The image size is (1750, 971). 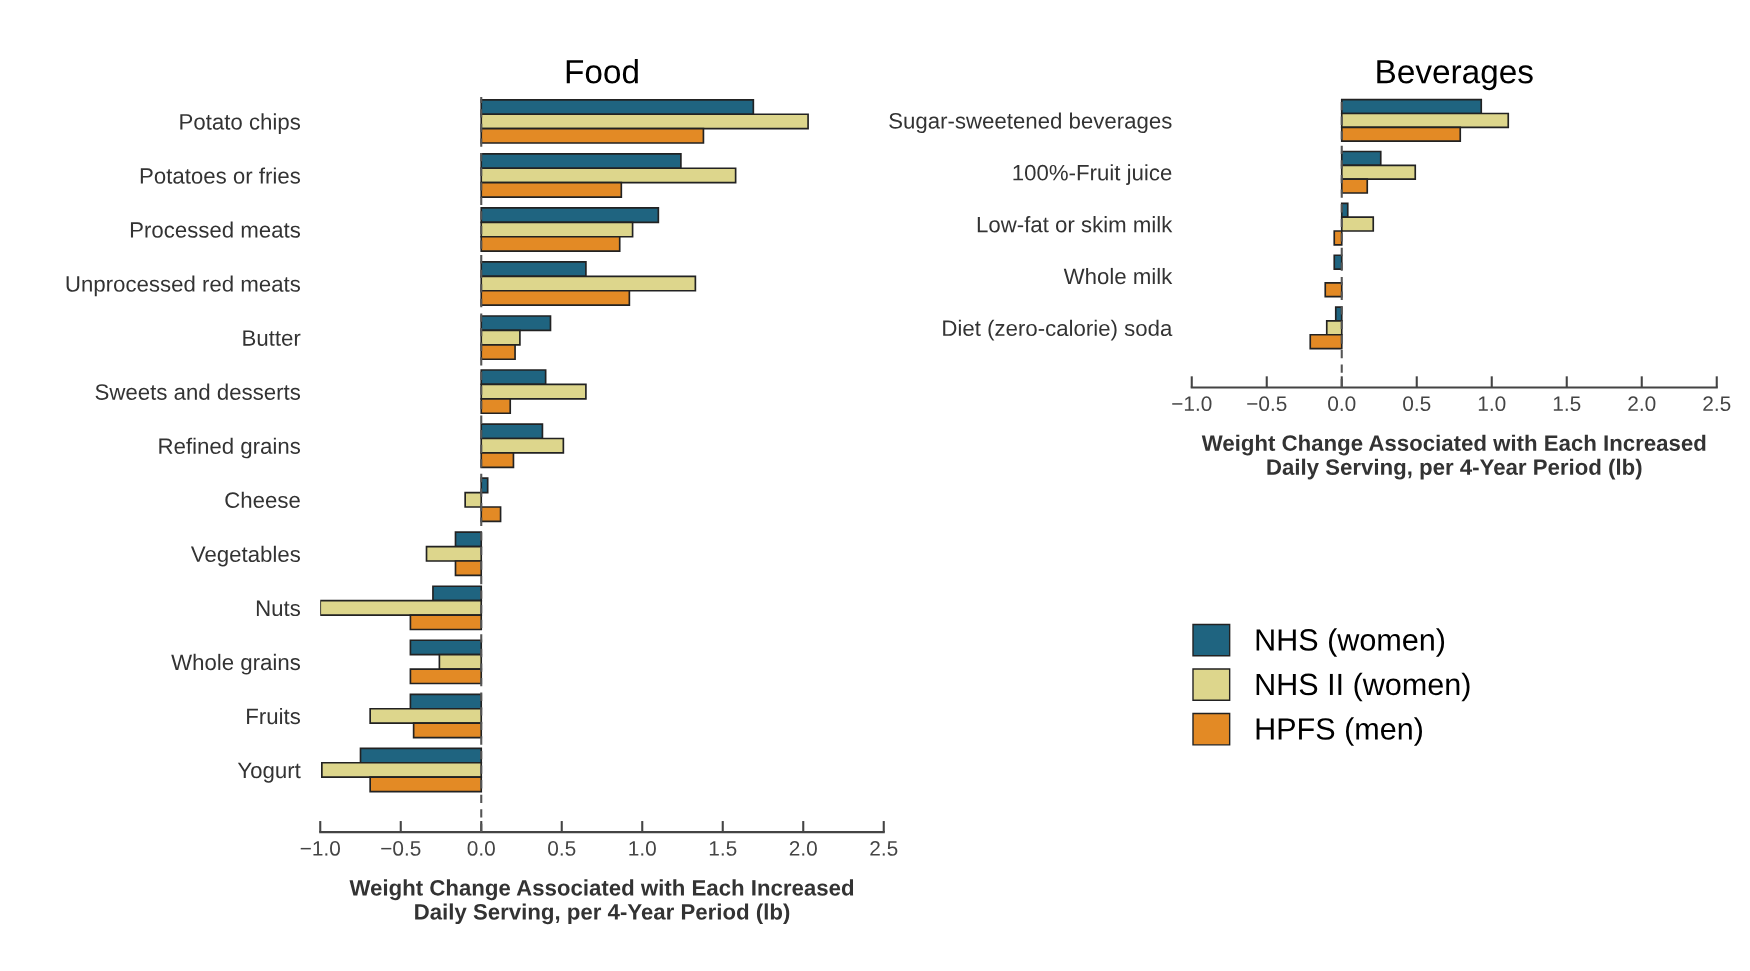 What do you see at coordinates (1092, 174) in the screenshot?
I see `y-tick-label: 100%-Fruit juice` at bounding box center [1092, 174].